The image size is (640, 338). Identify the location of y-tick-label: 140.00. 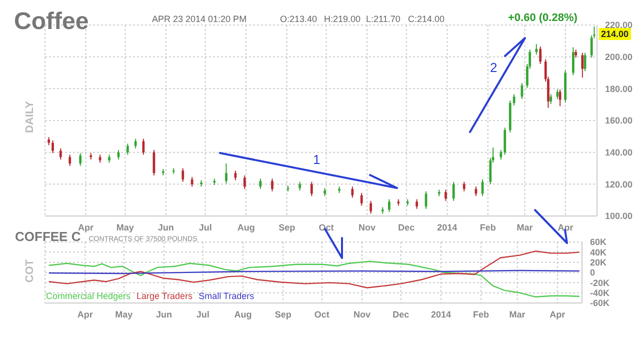
(619, 153).